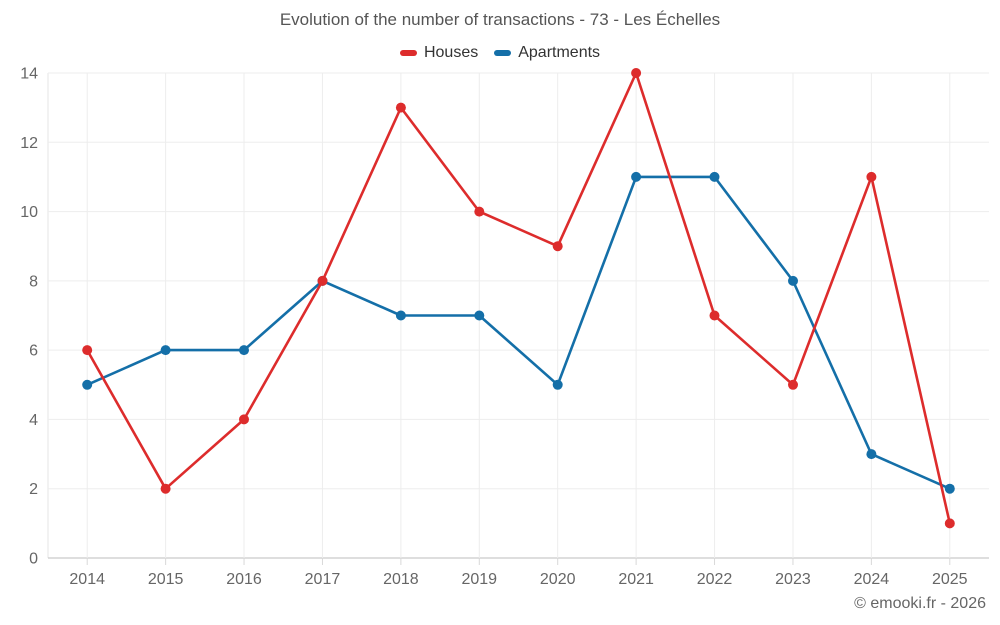 The height and width of the screenshot is (625, 1000). I want to click on x-tick-label: 2024, so click(872, 579).